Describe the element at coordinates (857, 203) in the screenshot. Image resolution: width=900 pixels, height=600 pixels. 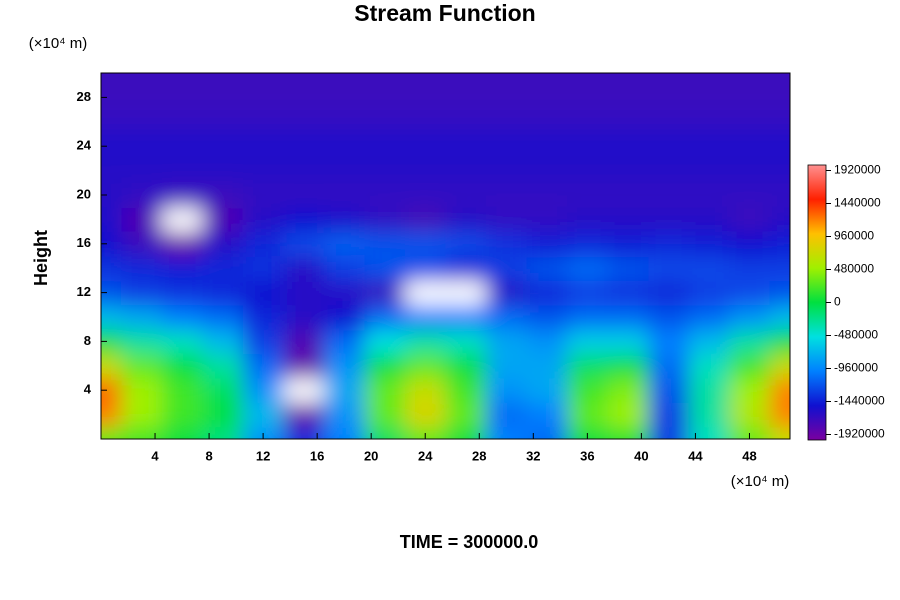
I see `colorbar-tick-label: 1440000` at that location.